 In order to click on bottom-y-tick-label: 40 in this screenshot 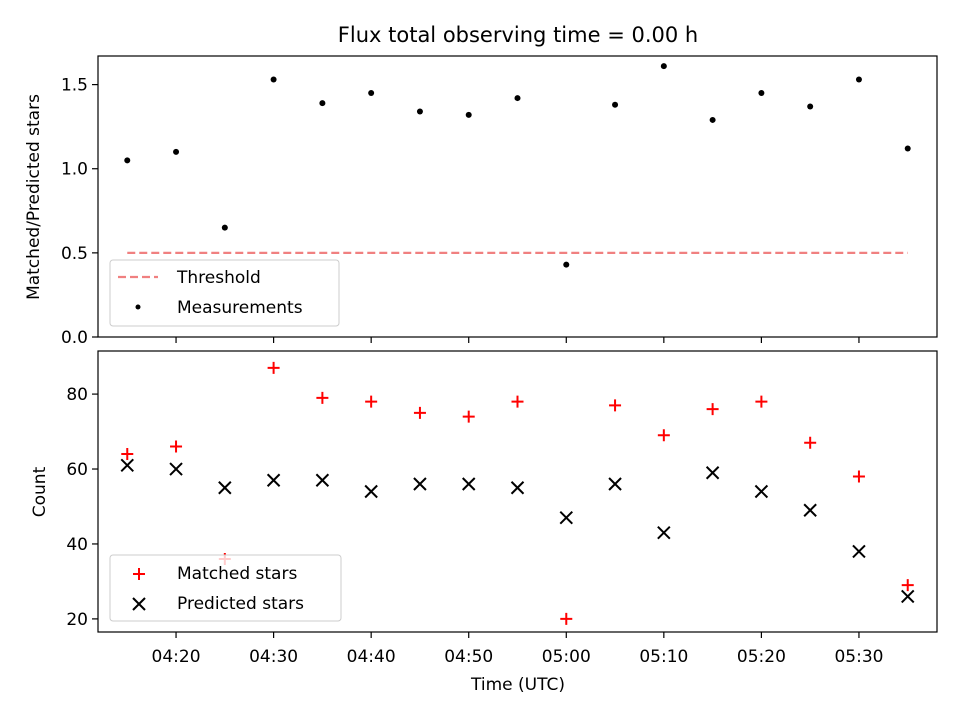, I will do `click(77, 545)`.